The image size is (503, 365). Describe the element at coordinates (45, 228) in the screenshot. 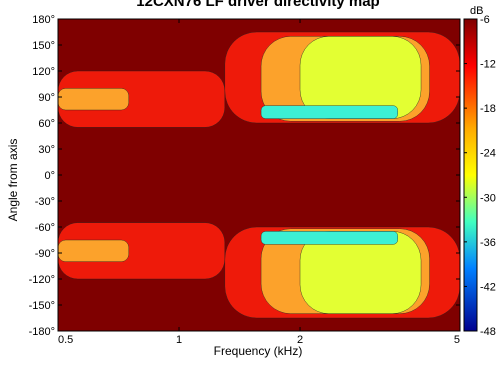

I see `y-tick-label: -60°` at that location.